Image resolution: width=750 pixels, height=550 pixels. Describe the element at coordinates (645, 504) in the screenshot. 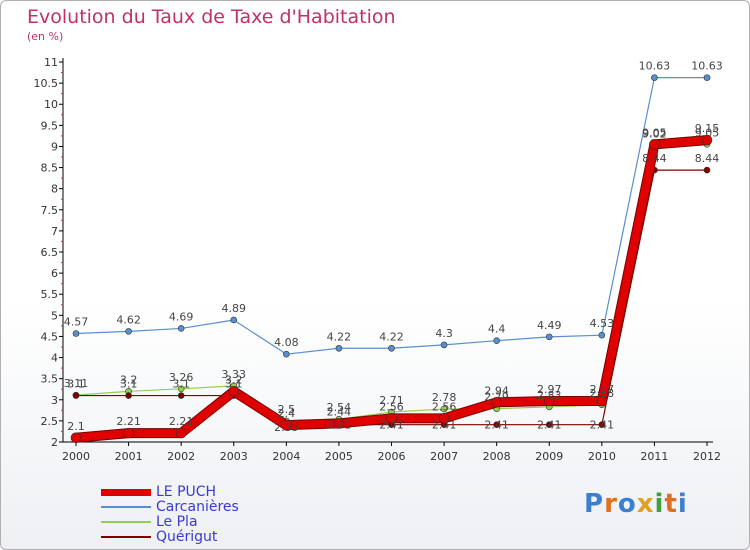

I see `logo-letter: x` at that location.